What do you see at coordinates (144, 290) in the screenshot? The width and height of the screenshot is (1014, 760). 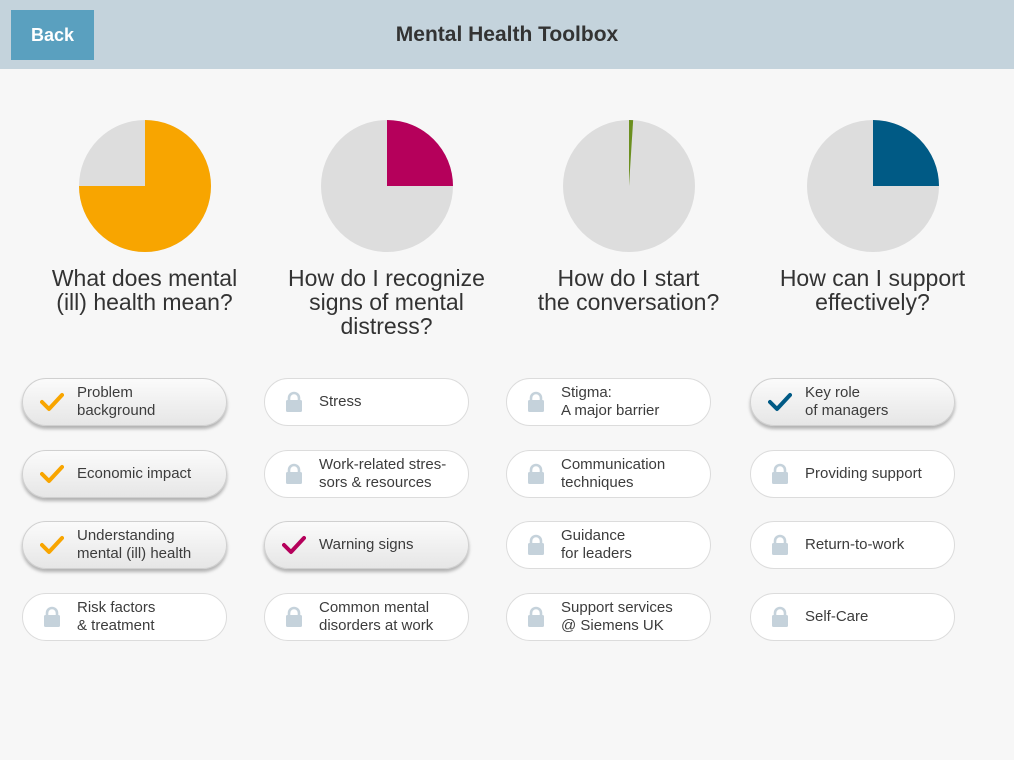 I see `section-title: What does mental (ill) health mean?` at bounding box center [144, 290].